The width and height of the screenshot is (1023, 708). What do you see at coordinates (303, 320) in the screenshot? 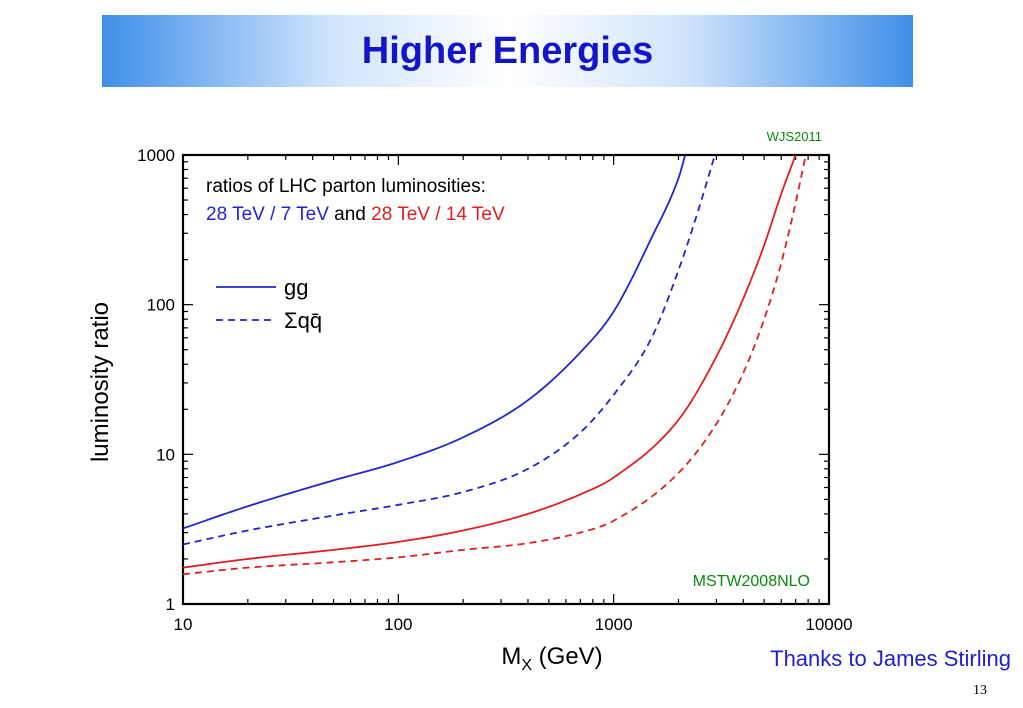
I see `legend-label-dashed: Σqq̄` at bounding box center [303, 320].